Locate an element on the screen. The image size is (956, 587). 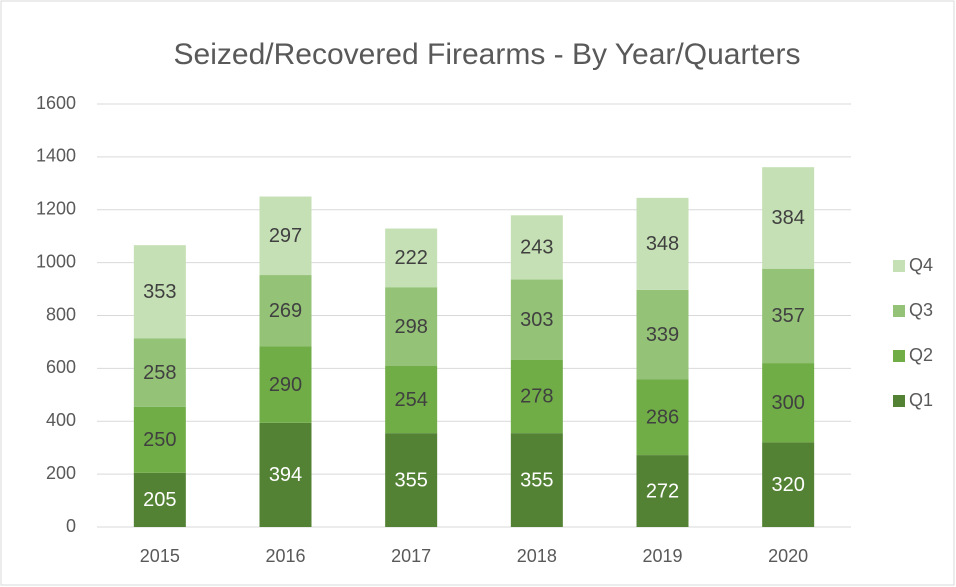
legend-label: Q4 is located at coordinates (921, 265).